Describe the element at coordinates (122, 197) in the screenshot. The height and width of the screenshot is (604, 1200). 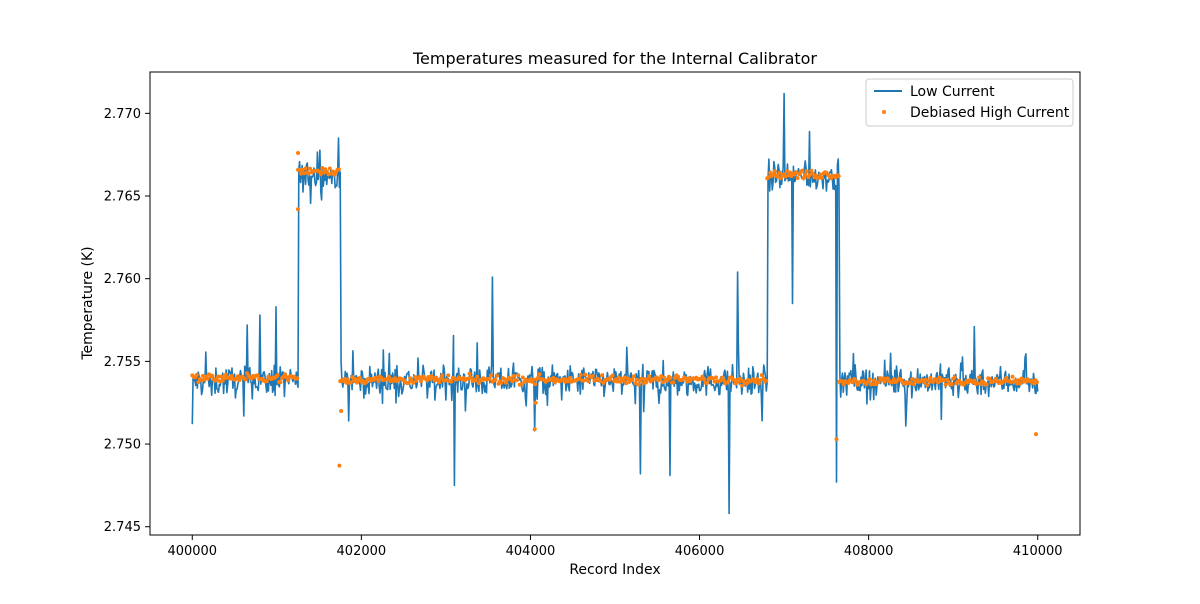
I see `y-tick-label: 2.765` at that location.